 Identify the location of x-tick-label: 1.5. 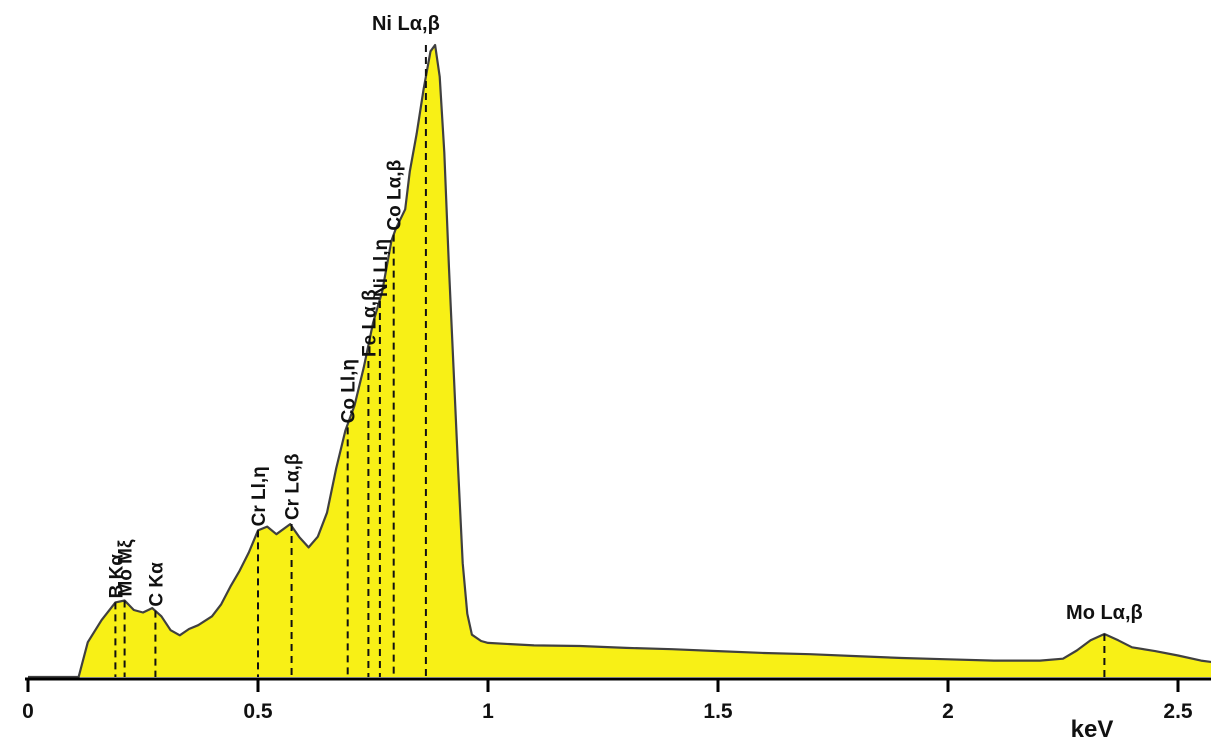
(718, 711).